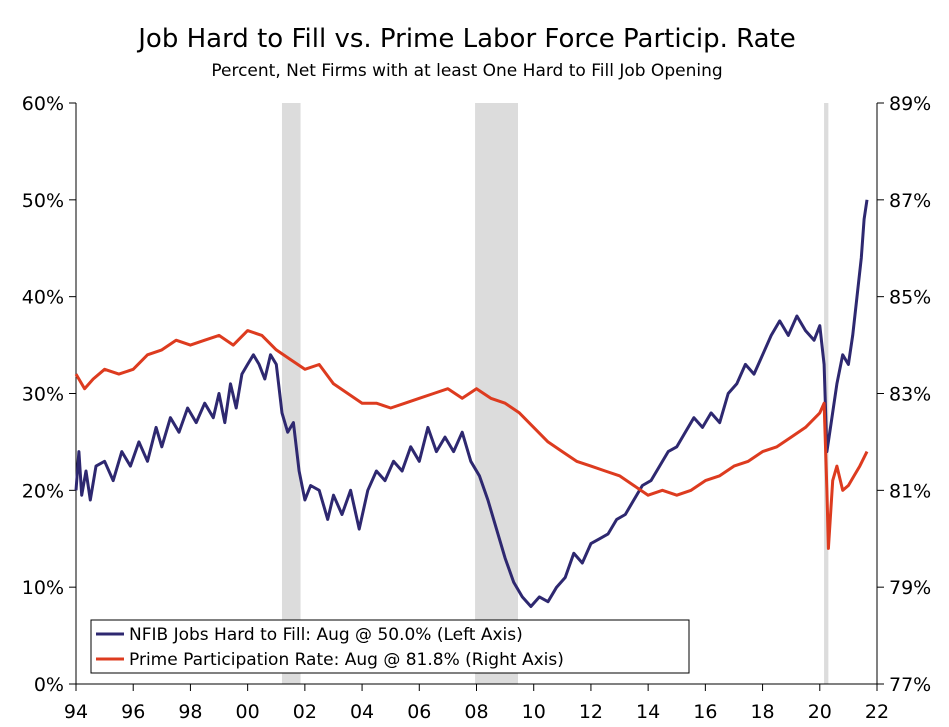 This screenshot has height=727, width=949. What do you see at coordinates (762, 712) in the screenshot?
I see `x-tick-label: 18` at bounding box center [762, 712].